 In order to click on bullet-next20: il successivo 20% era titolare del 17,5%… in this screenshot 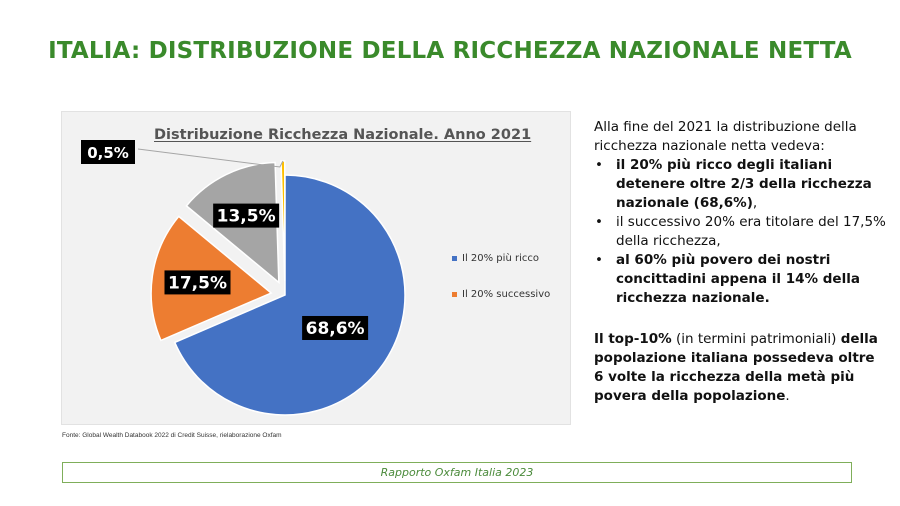, I will do `click(740, 232)`.